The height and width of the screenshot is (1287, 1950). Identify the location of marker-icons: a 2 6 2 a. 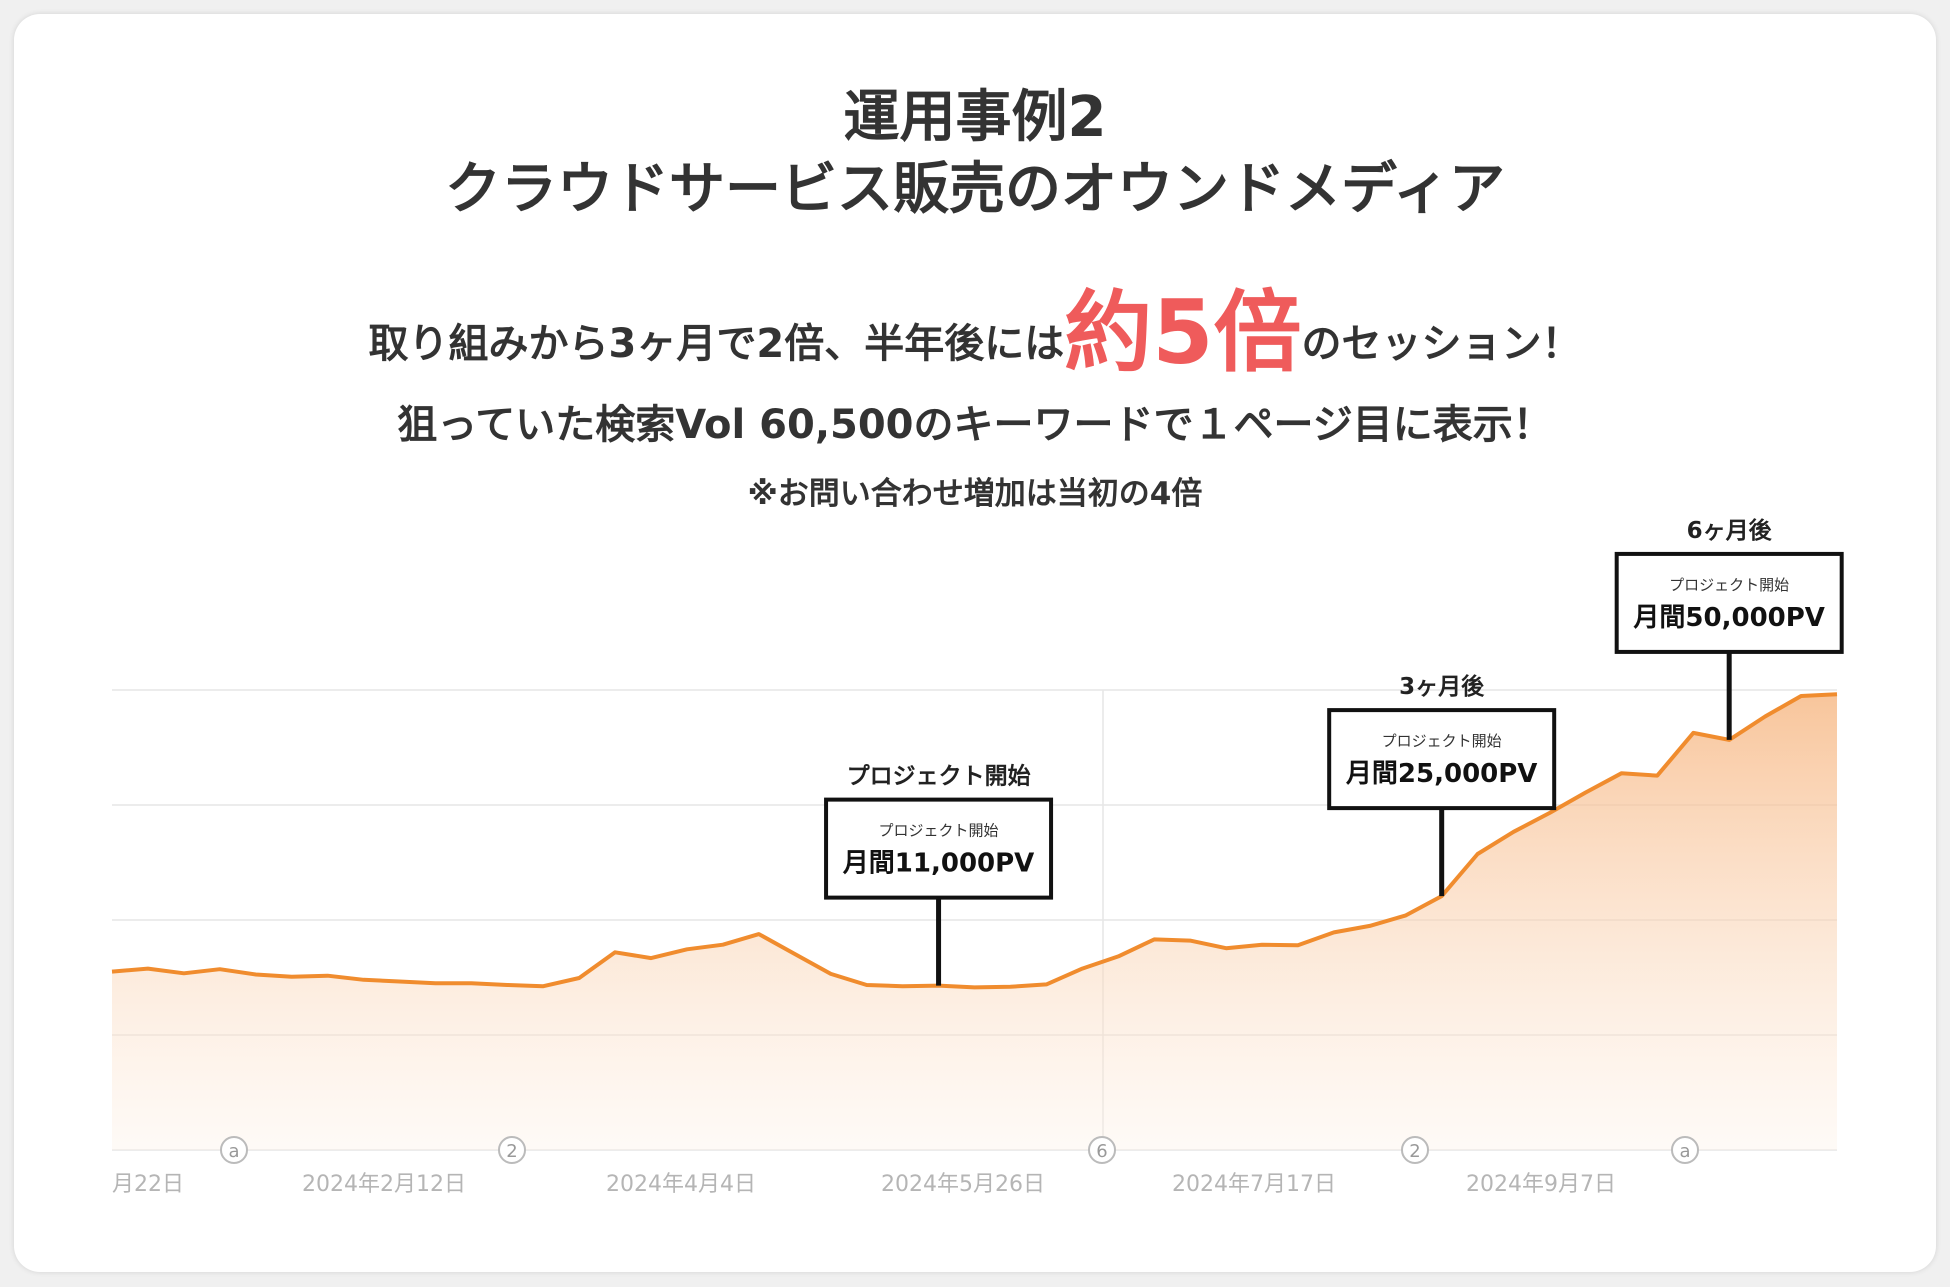
(959, 1150).